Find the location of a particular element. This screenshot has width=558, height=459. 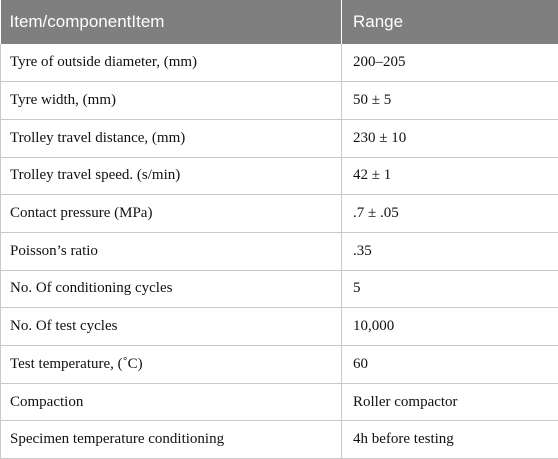

range-cell: .7 ± .05 is located at coordinates (449, 213).